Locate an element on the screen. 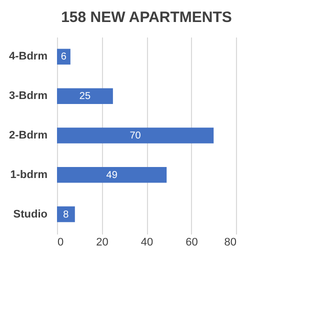  chart-title: 158 NEW APARTMENTS is located at coordinates (146, 17).